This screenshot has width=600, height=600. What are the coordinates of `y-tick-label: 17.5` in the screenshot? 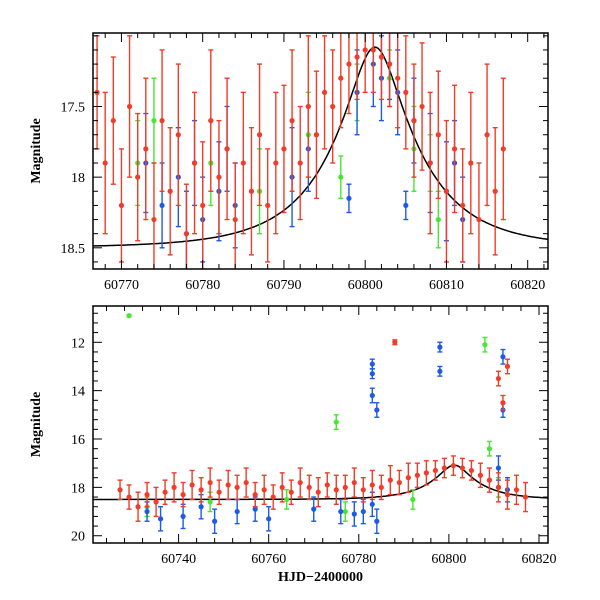 It's located at (73, 107).